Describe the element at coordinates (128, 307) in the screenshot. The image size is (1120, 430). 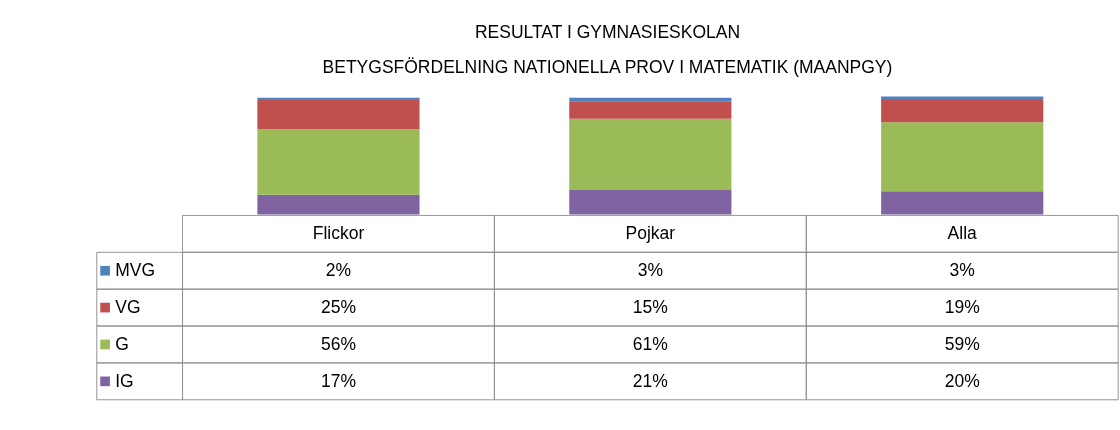
I see `legend-label: VG` at that location.